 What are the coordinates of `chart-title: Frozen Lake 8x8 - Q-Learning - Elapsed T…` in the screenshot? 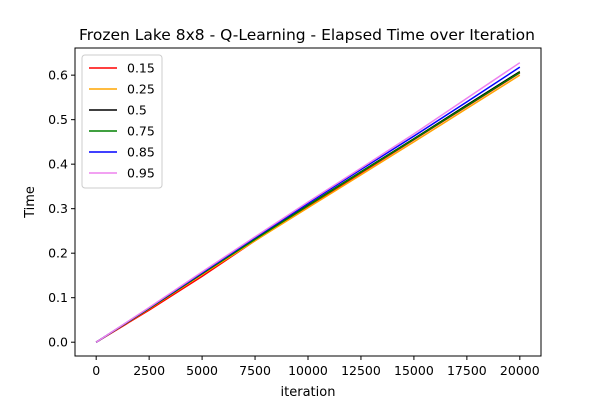 It's located at (307, 35).